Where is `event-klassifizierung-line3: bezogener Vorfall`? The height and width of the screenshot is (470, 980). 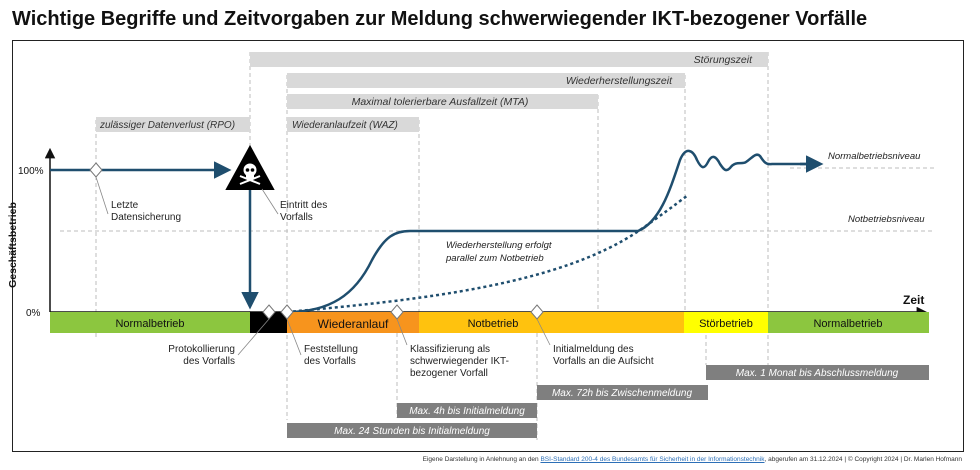
event-klassifizierung-line3: bezogener Vorfall is located at coordinates (449, 373).